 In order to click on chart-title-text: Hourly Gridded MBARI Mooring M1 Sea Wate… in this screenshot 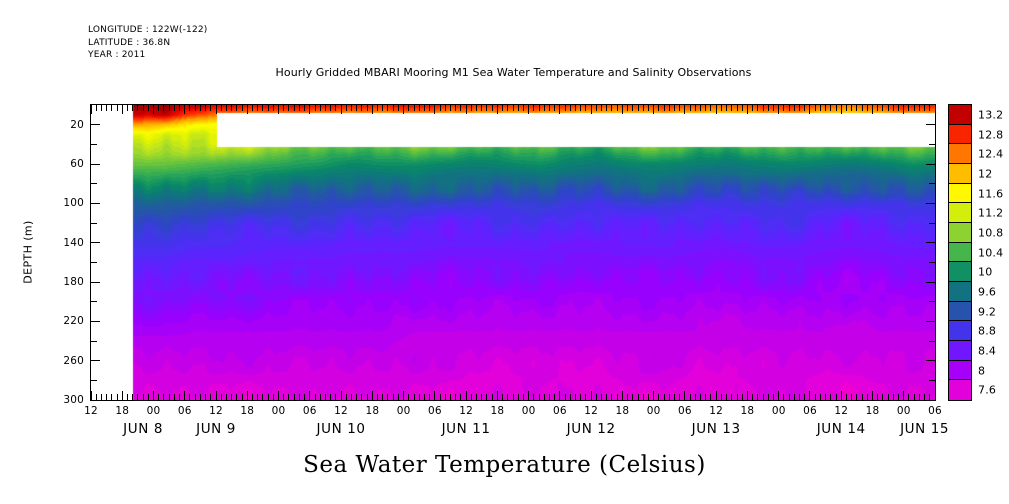, I will do `click(513, 72)`.